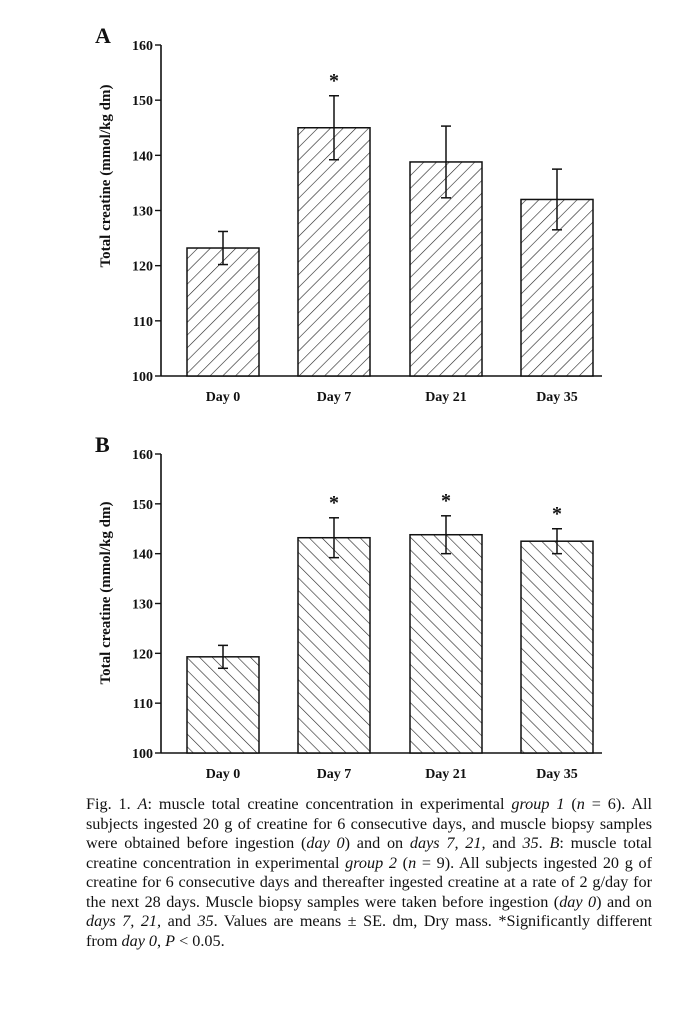 Image resolution: width=677 pixels, height=1013 pixels. Describe the element at coordinates (223, 774) in the screenshot. I see `panel-b-category-label: Day 0` at that location.